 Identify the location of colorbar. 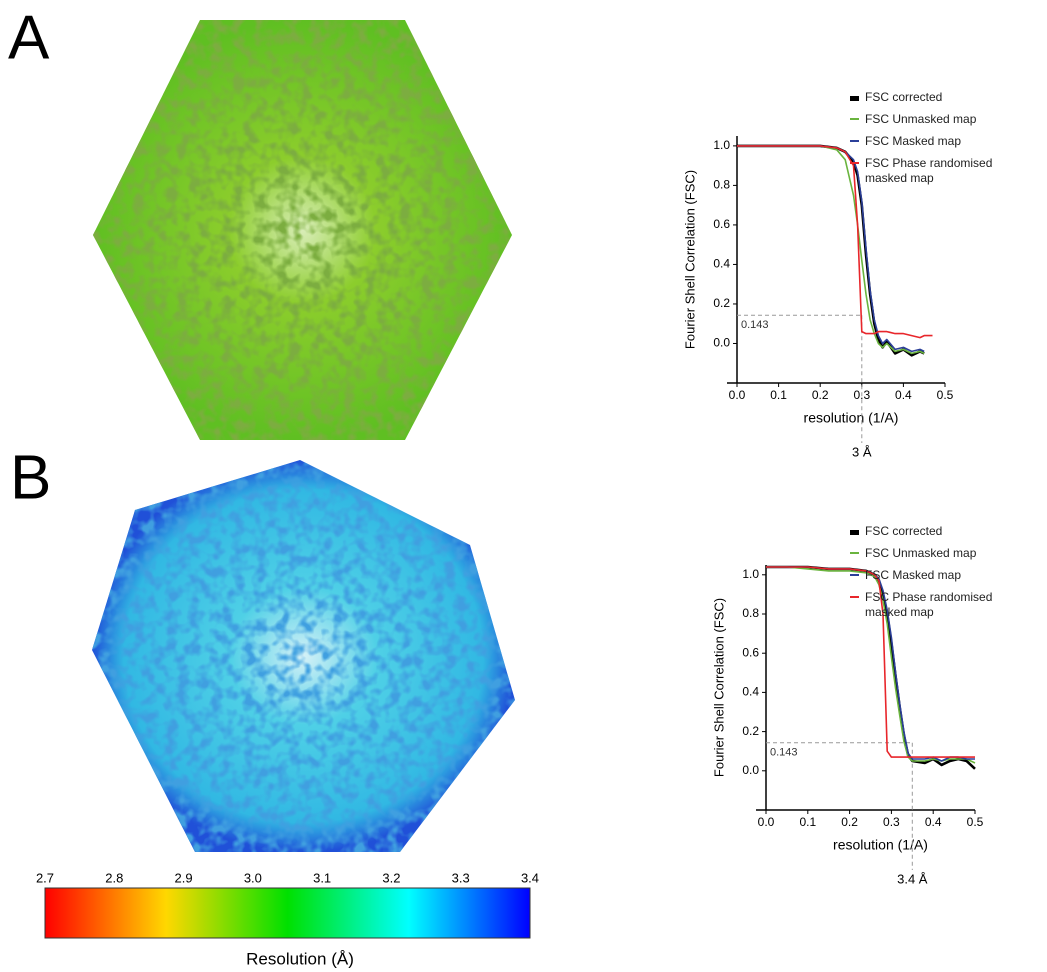
(287, 913).